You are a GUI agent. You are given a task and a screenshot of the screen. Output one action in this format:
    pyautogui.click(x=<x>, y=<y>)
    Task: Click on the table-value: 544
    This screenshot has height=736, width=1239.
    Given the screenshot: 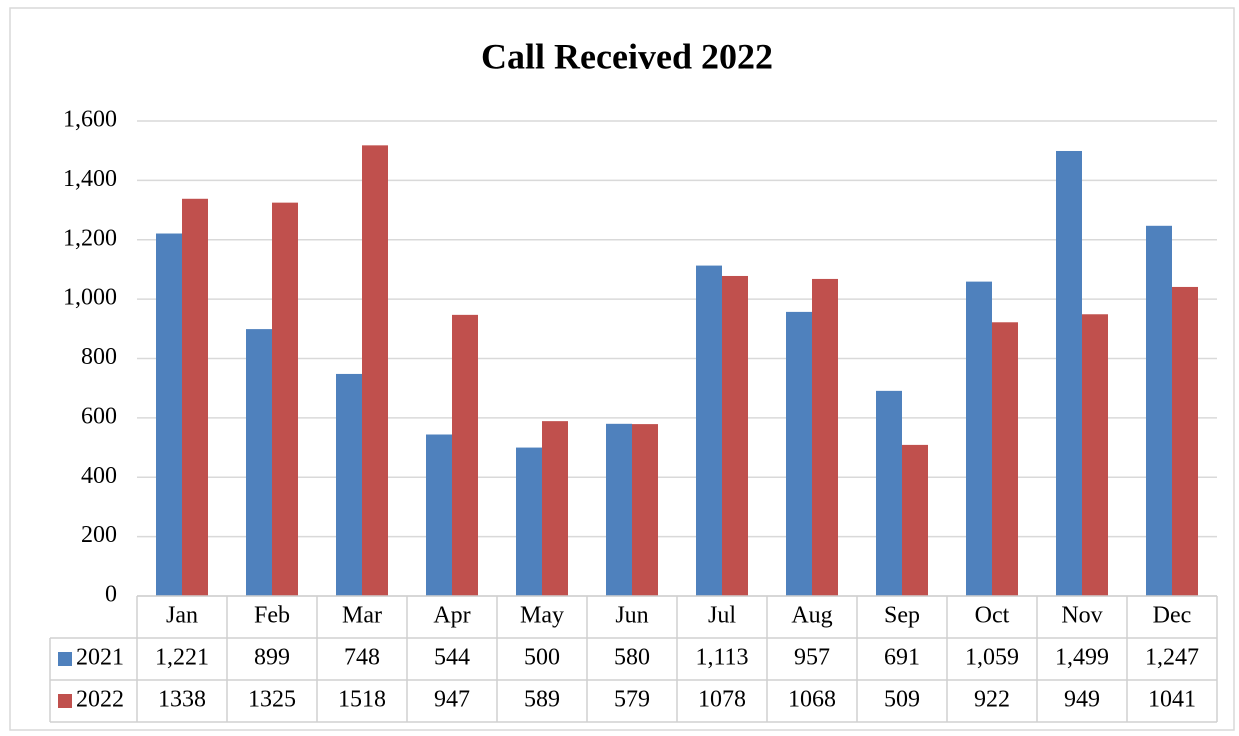 What is the action you would take?
    pyautogui.click(x=452, y=658)
    